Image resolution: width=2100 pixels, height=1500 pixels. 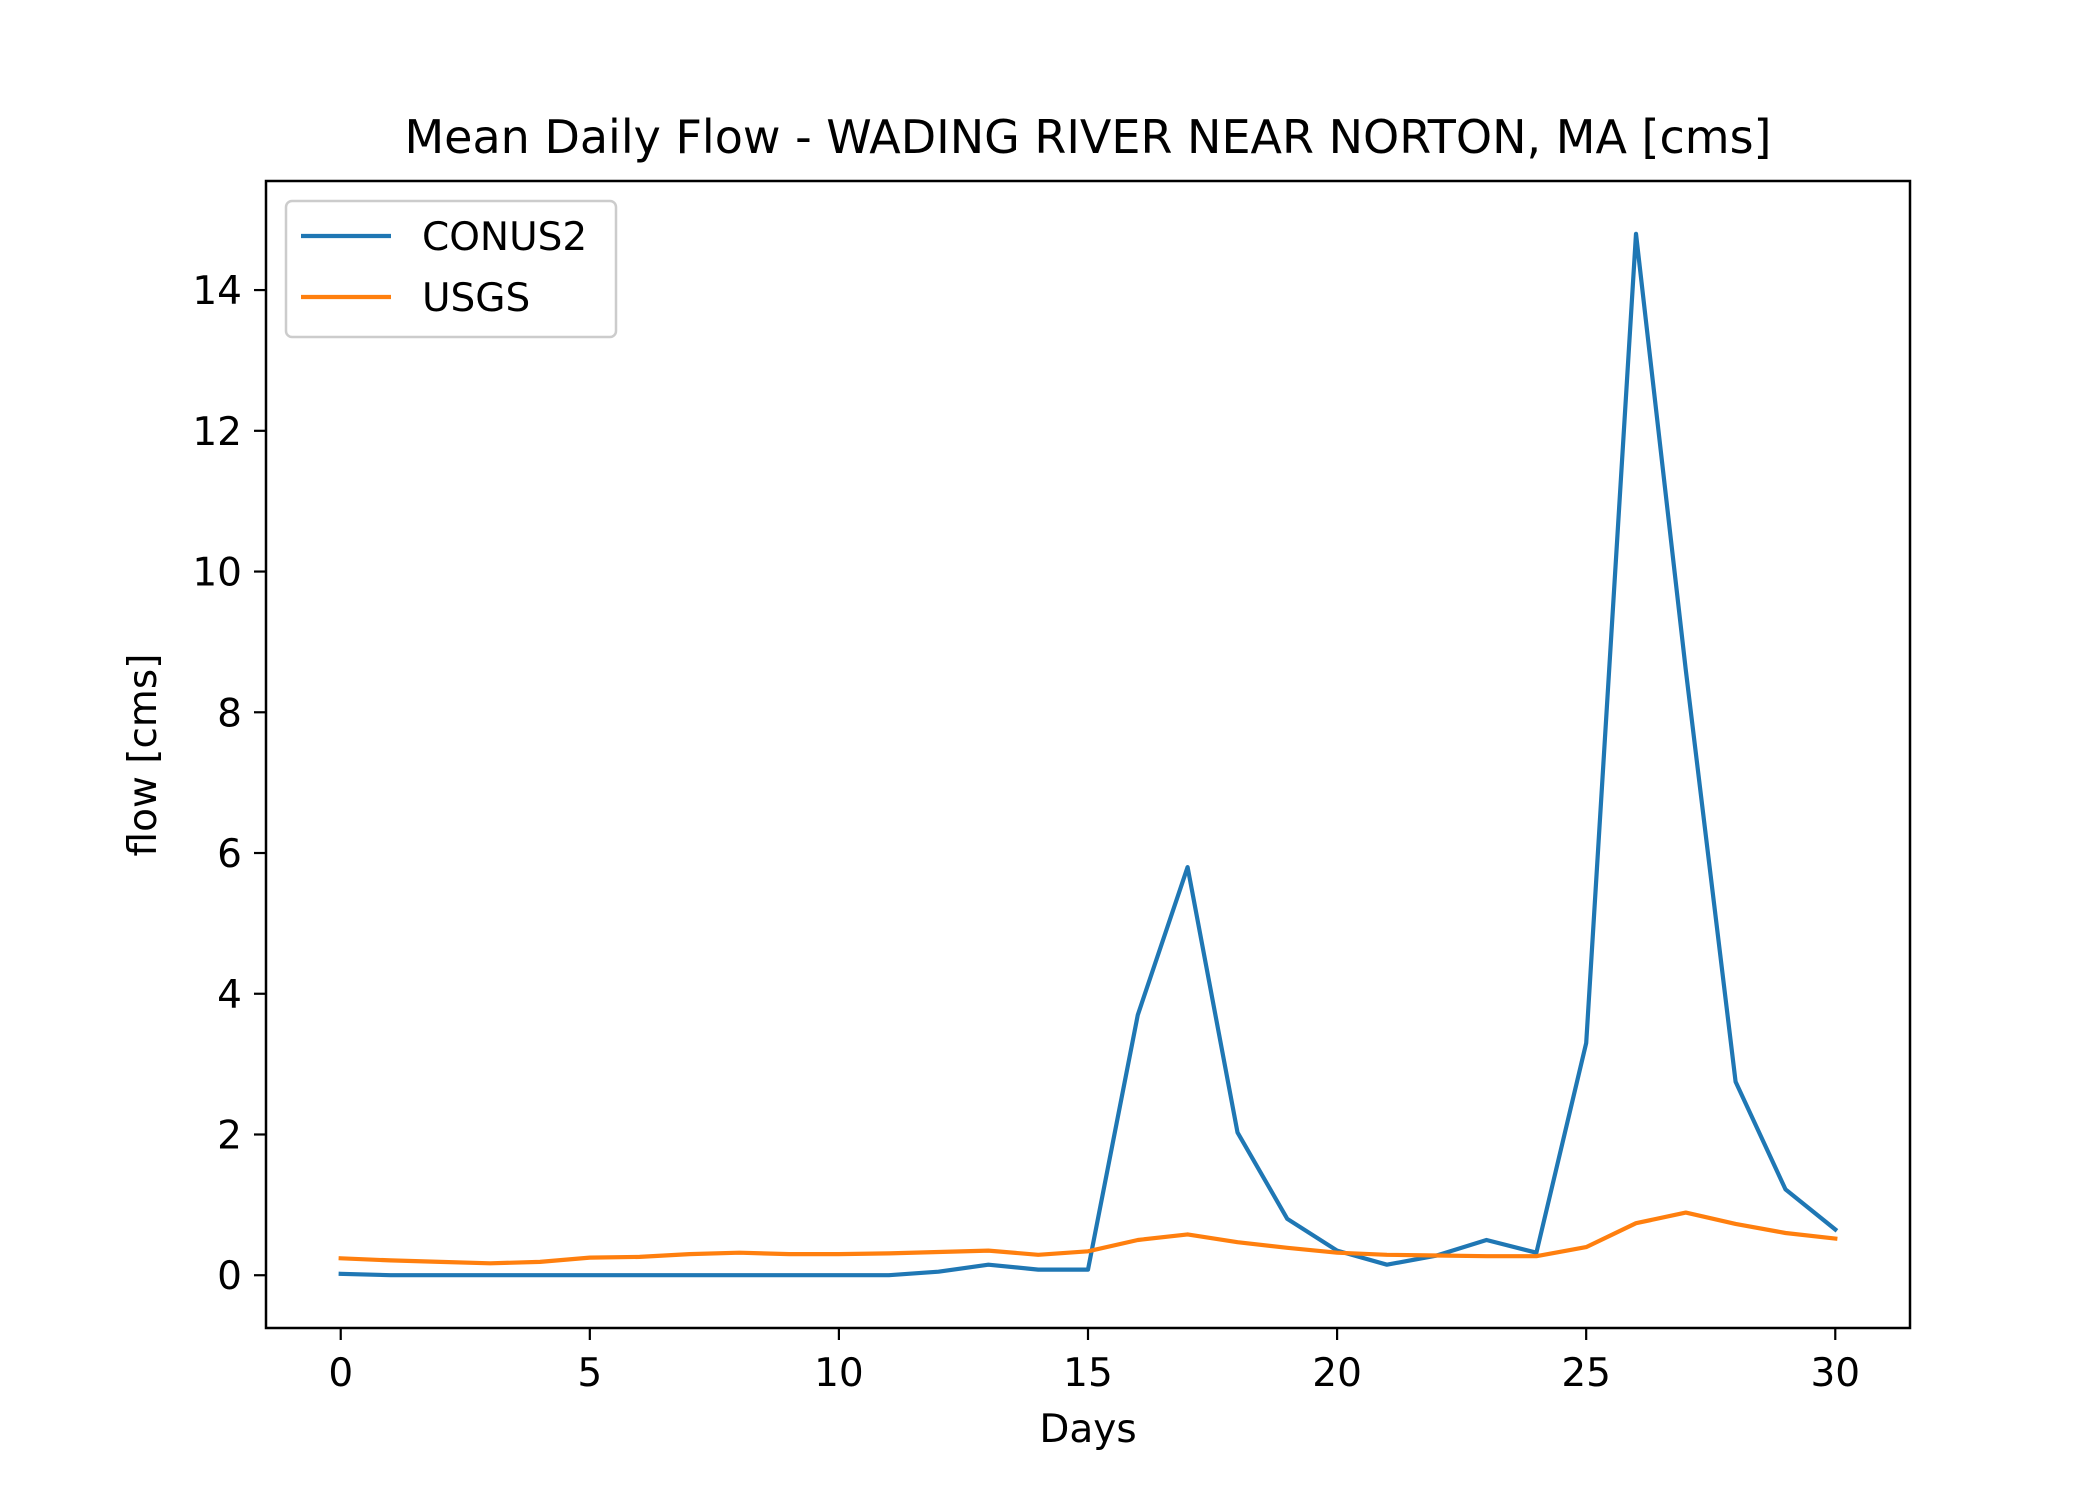 I want to click on y-tick-label: 14, so click(x=217, y=291).